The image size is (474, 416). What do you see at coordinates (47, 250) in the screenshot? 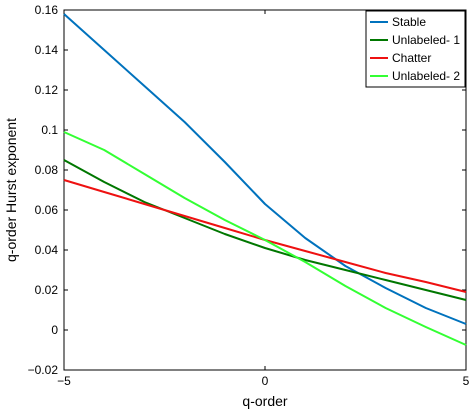
I see `y-tick-label: 0.04` at bounding box center [47, 250].